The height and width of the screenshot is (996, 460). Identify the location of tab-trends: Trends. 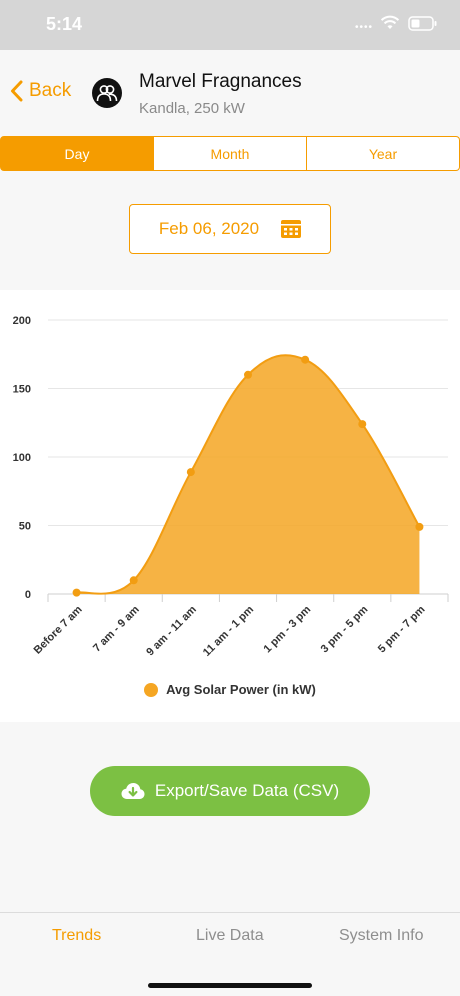
(77, 935).